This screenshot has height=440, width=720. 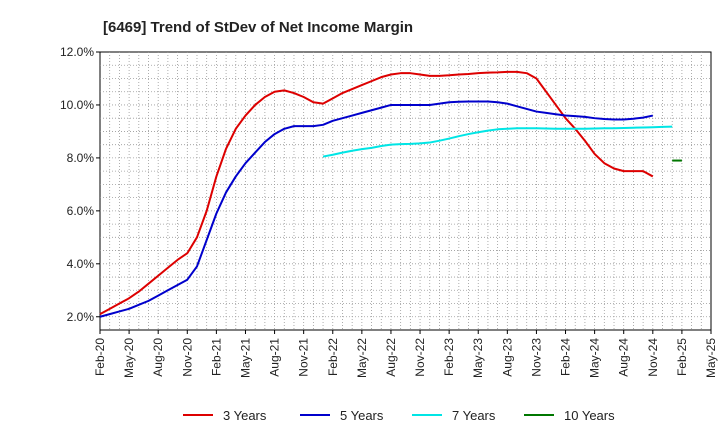 I want to click on x-tick-label: Nov-23, so click(x=536, y=357).